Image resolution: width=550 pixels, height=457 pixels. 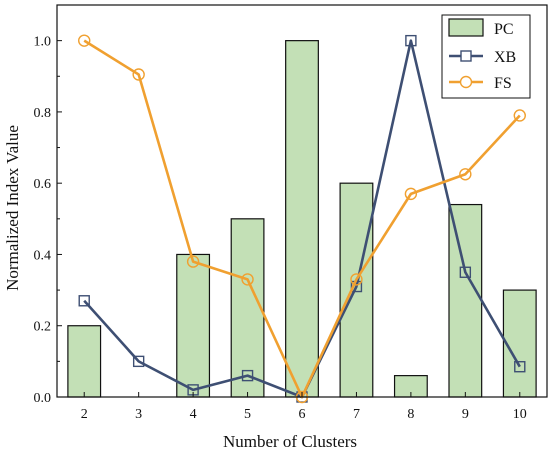 I want to click on y-tick-label: 0.6, so click(x=43, y=184).